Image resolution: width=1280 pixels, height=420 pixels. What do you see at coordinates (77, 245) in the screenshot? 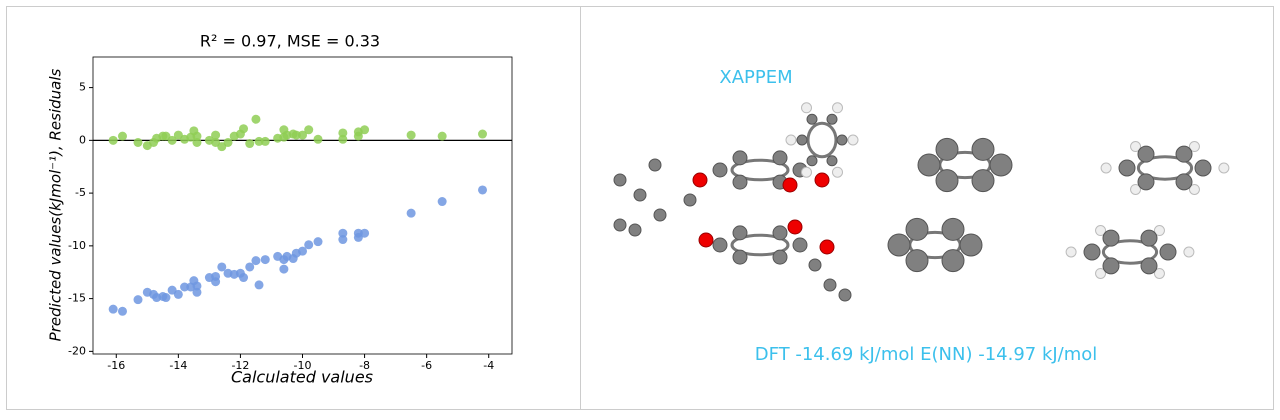
I see `y-tick-label: -10` at bounding box center [77, 245].